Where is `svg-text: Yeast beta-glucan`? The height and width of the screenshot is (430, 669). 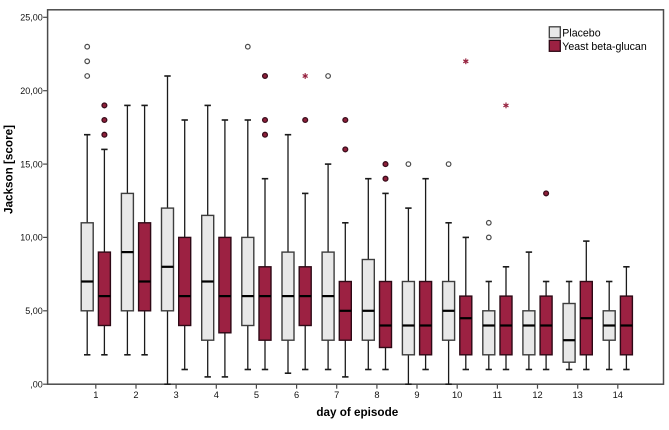 svg-text: Yeast beta-glucan is located at coordinates (604, 47).